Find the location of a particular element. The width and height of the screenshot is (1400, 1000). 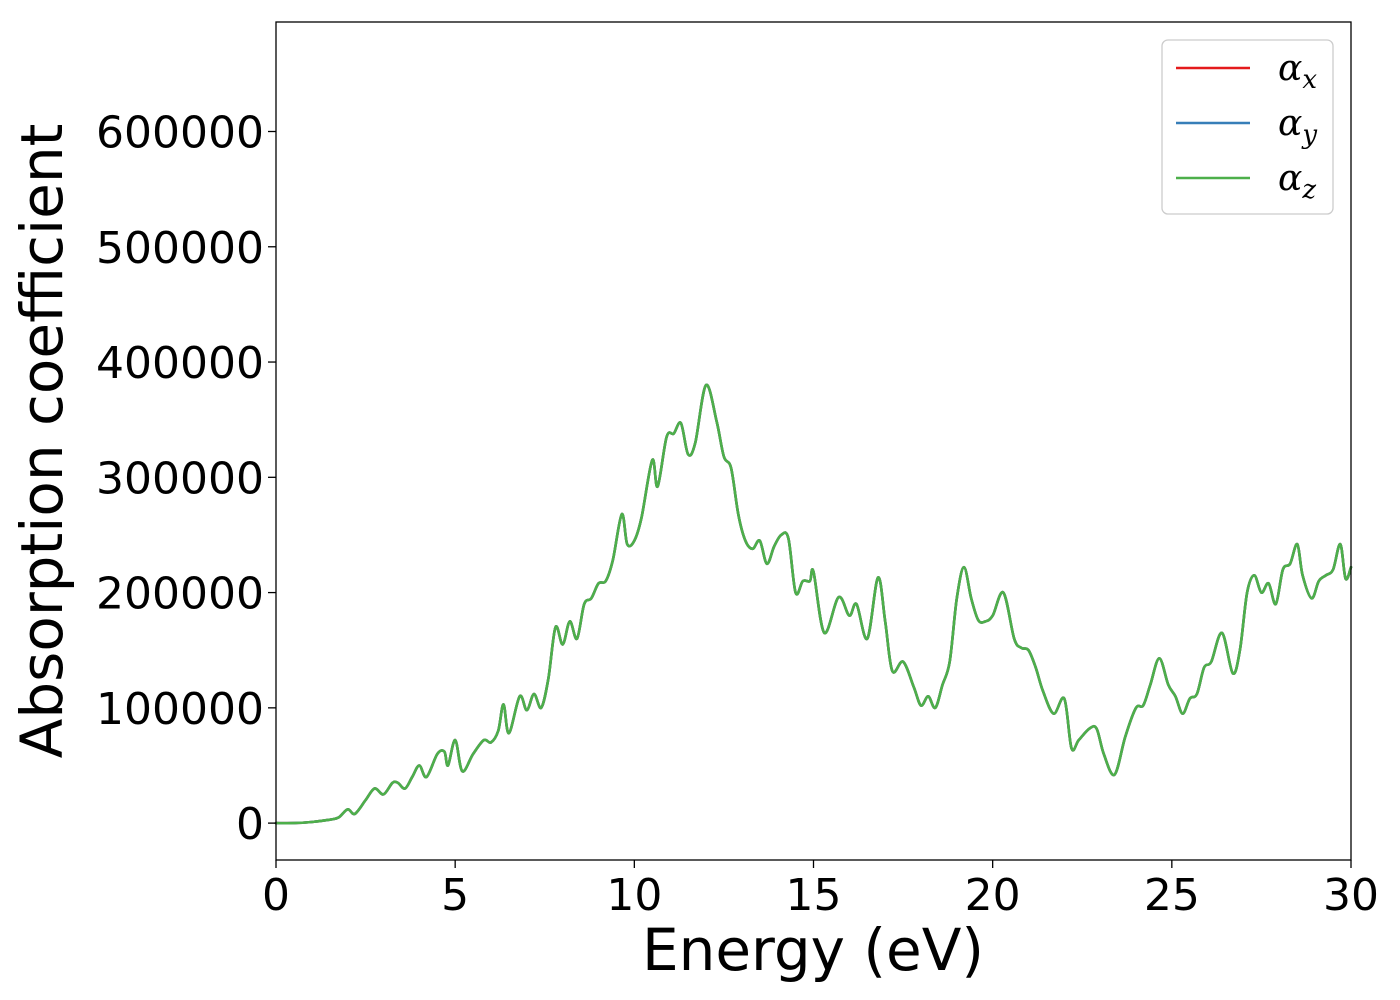

y-axis-ticks: 0 100000 200000 300000 400000 500000 600000 is located at coordinates (186, 479).